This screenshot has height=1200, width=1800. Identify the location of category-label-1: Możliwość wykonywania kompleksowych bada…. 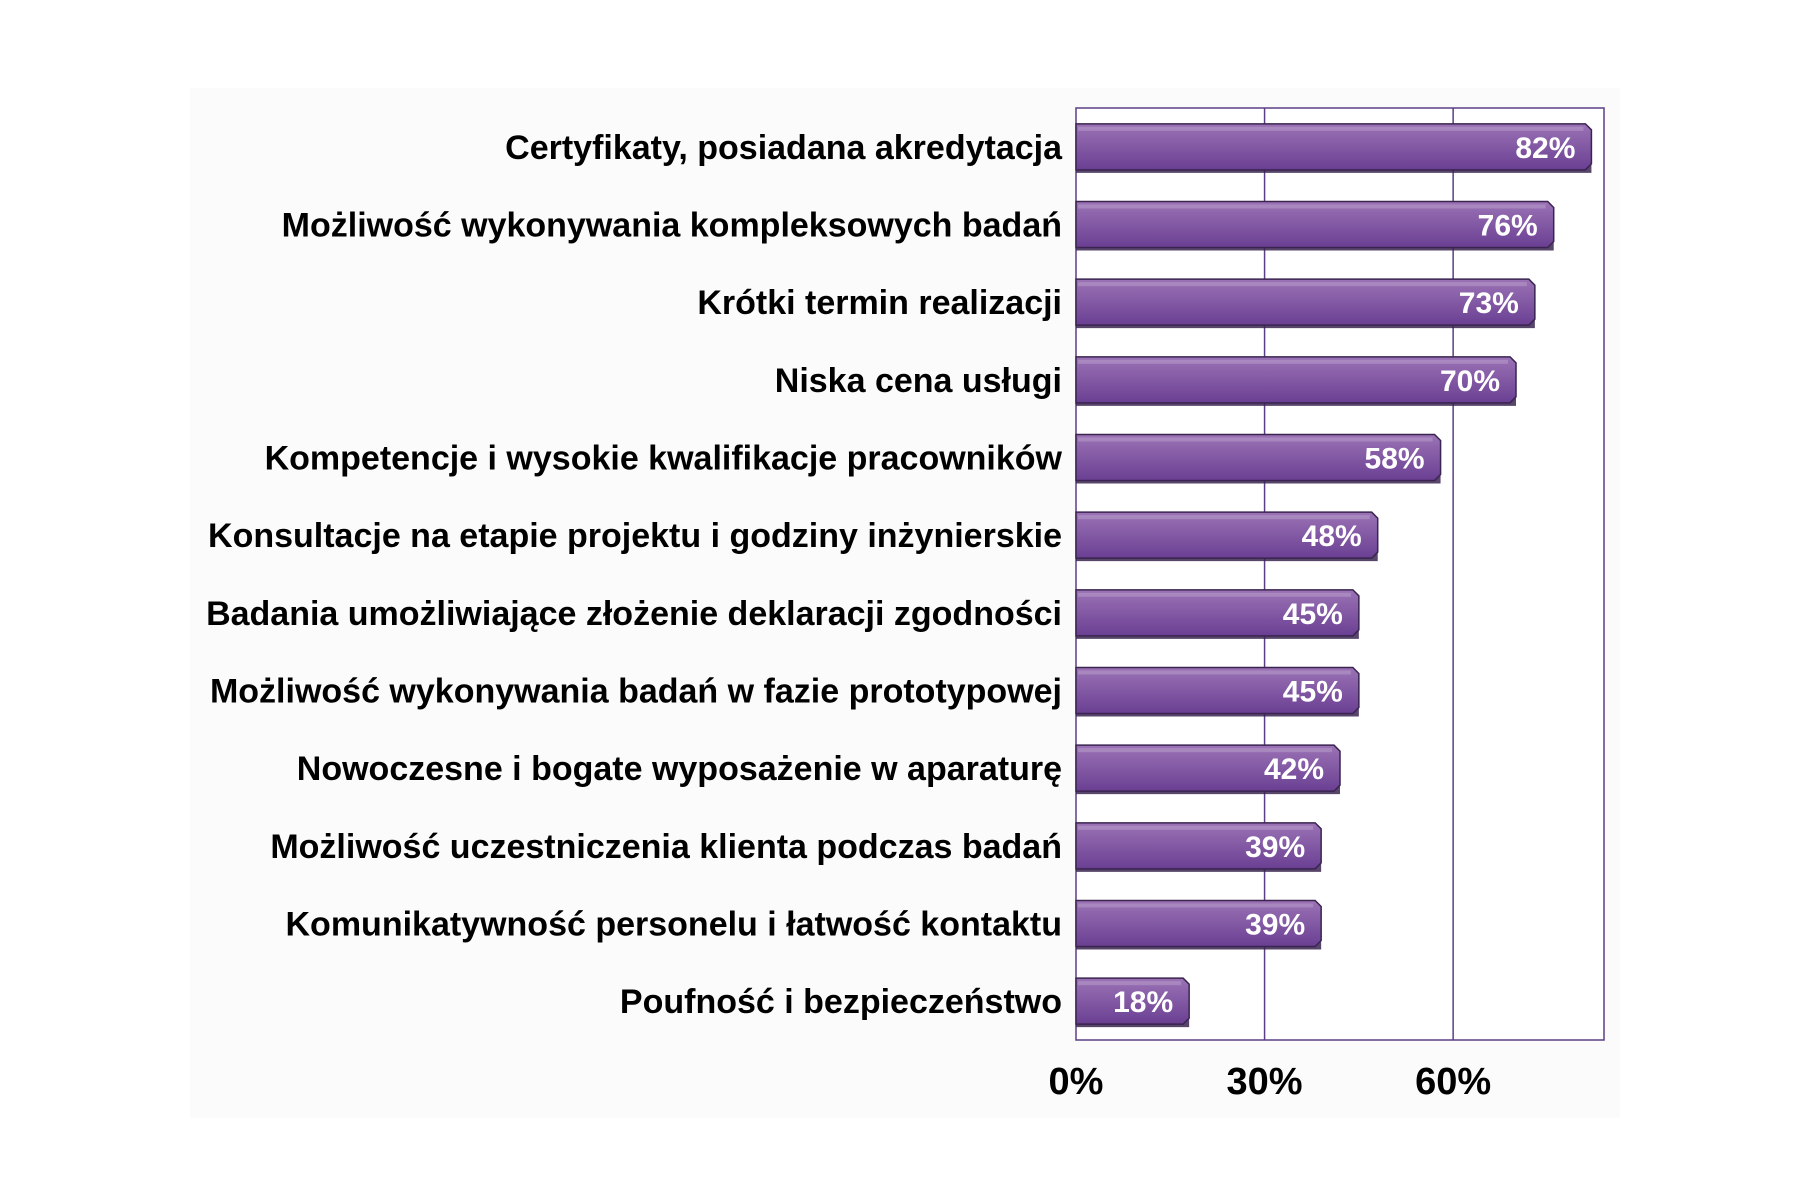
(672, 226).